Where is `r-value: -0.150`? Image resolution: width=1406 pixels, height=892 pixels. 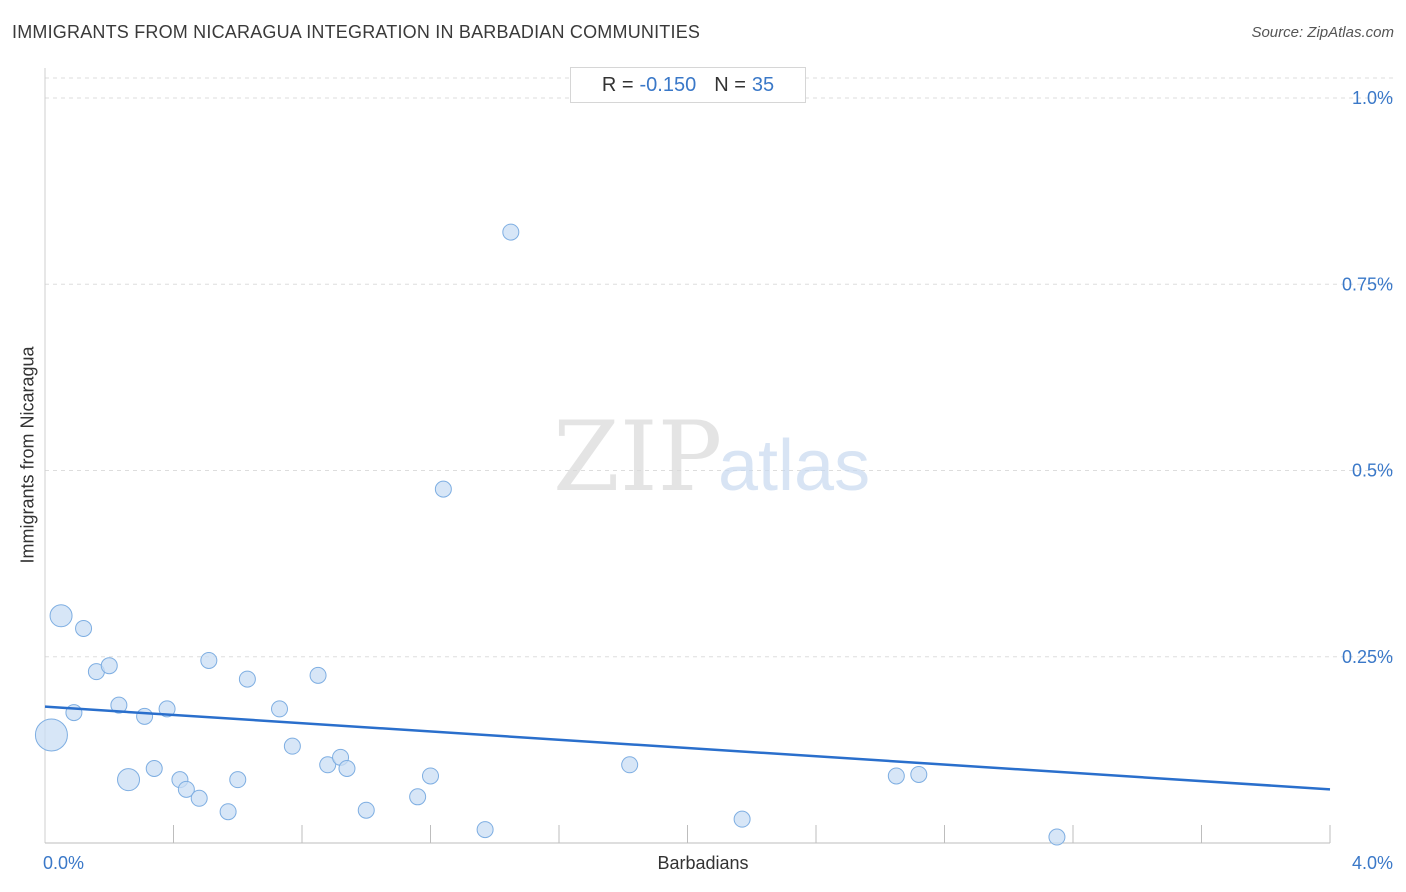 r-value: -0.150 is located at coordinates (668, 84).